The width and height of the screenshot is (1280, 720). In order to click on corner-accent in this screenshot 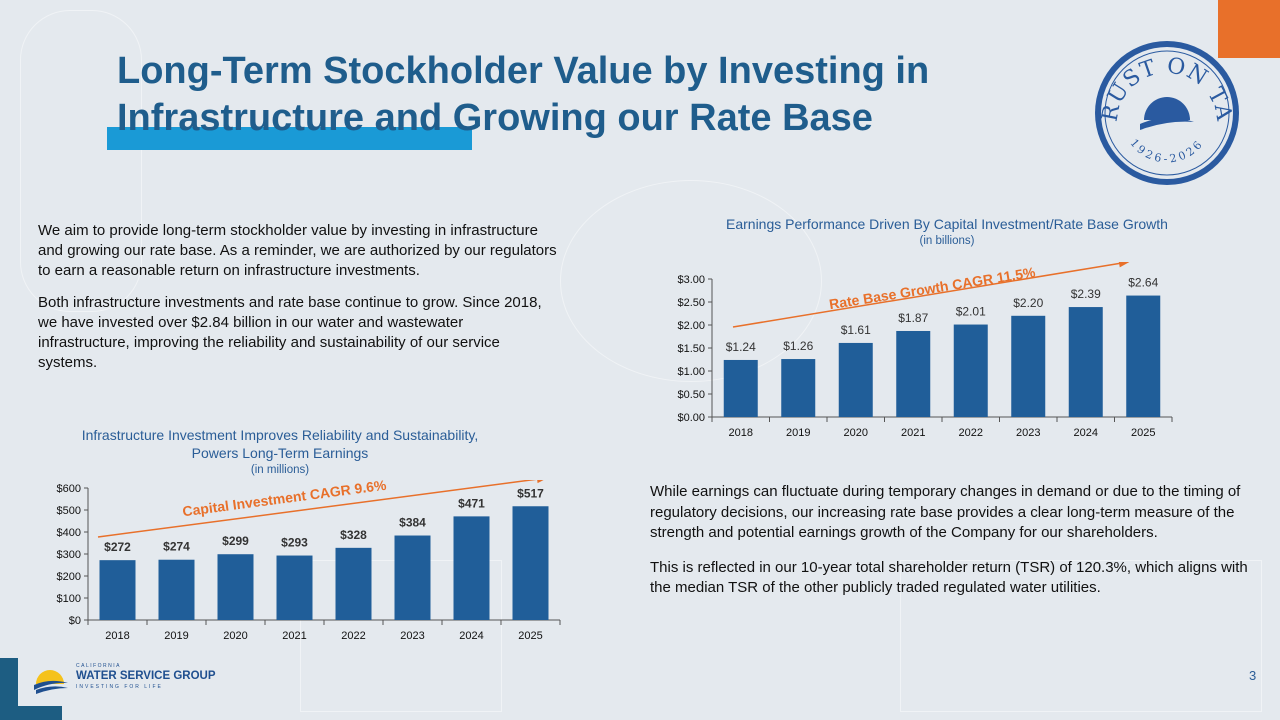, I will do `click(1249, 29)`.